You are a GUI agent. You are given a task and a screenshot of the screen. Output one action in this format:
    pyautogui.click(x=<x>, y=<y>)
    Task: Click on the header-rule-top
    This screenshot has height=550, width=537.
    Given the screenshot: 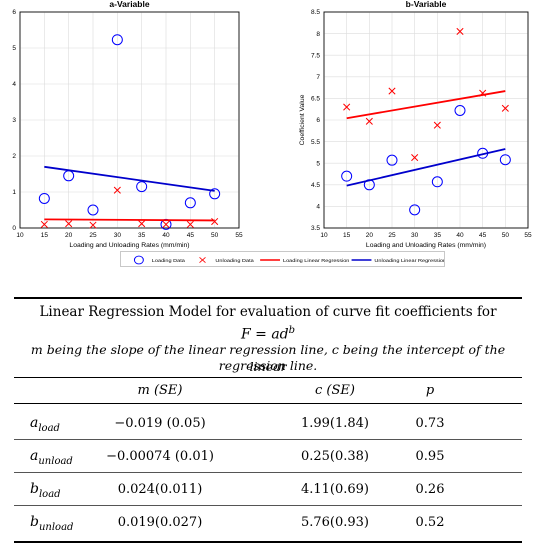 What is the action you would take?
    pyautogui.click(x=268, y=377)
    